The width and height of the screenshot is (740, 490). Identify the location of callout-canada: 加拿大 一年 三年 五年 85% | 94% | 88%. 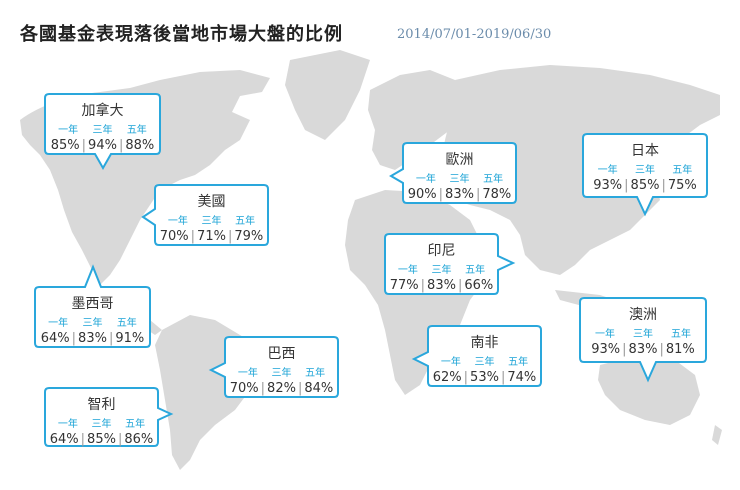
(102, 132).